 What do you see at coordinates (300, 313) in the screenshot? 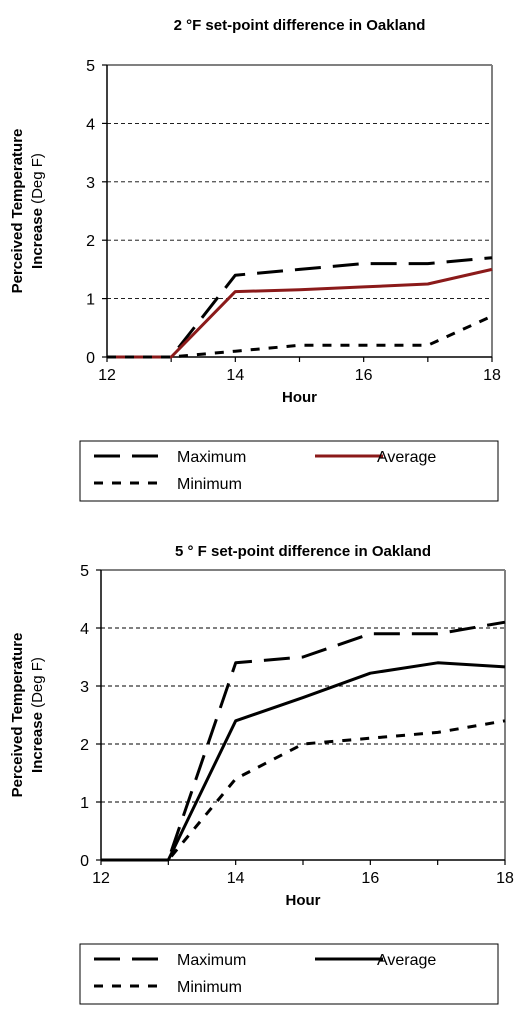
I see `series-line-average` at bounding box center [300, 313].